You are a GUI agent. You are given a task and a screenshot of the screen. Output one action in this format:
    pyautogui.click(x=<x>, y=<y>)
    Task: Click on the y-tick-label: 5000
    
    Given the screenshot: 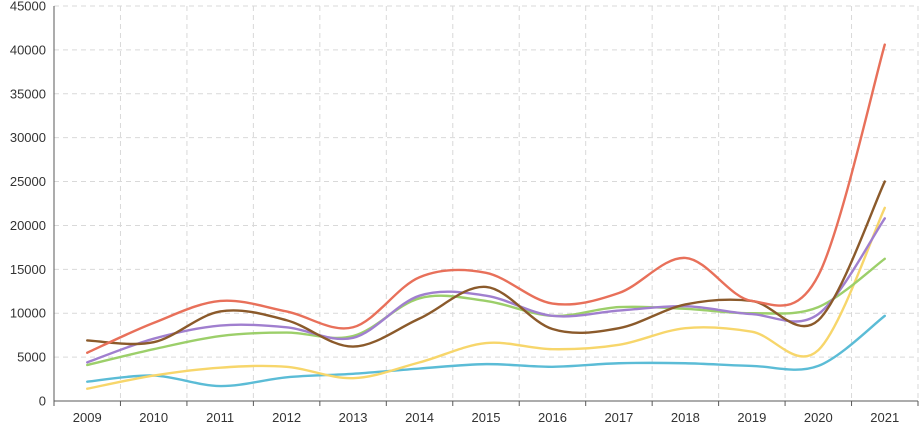 What is the action you would take?
    pyautogui.click(x=31, y=357)
    